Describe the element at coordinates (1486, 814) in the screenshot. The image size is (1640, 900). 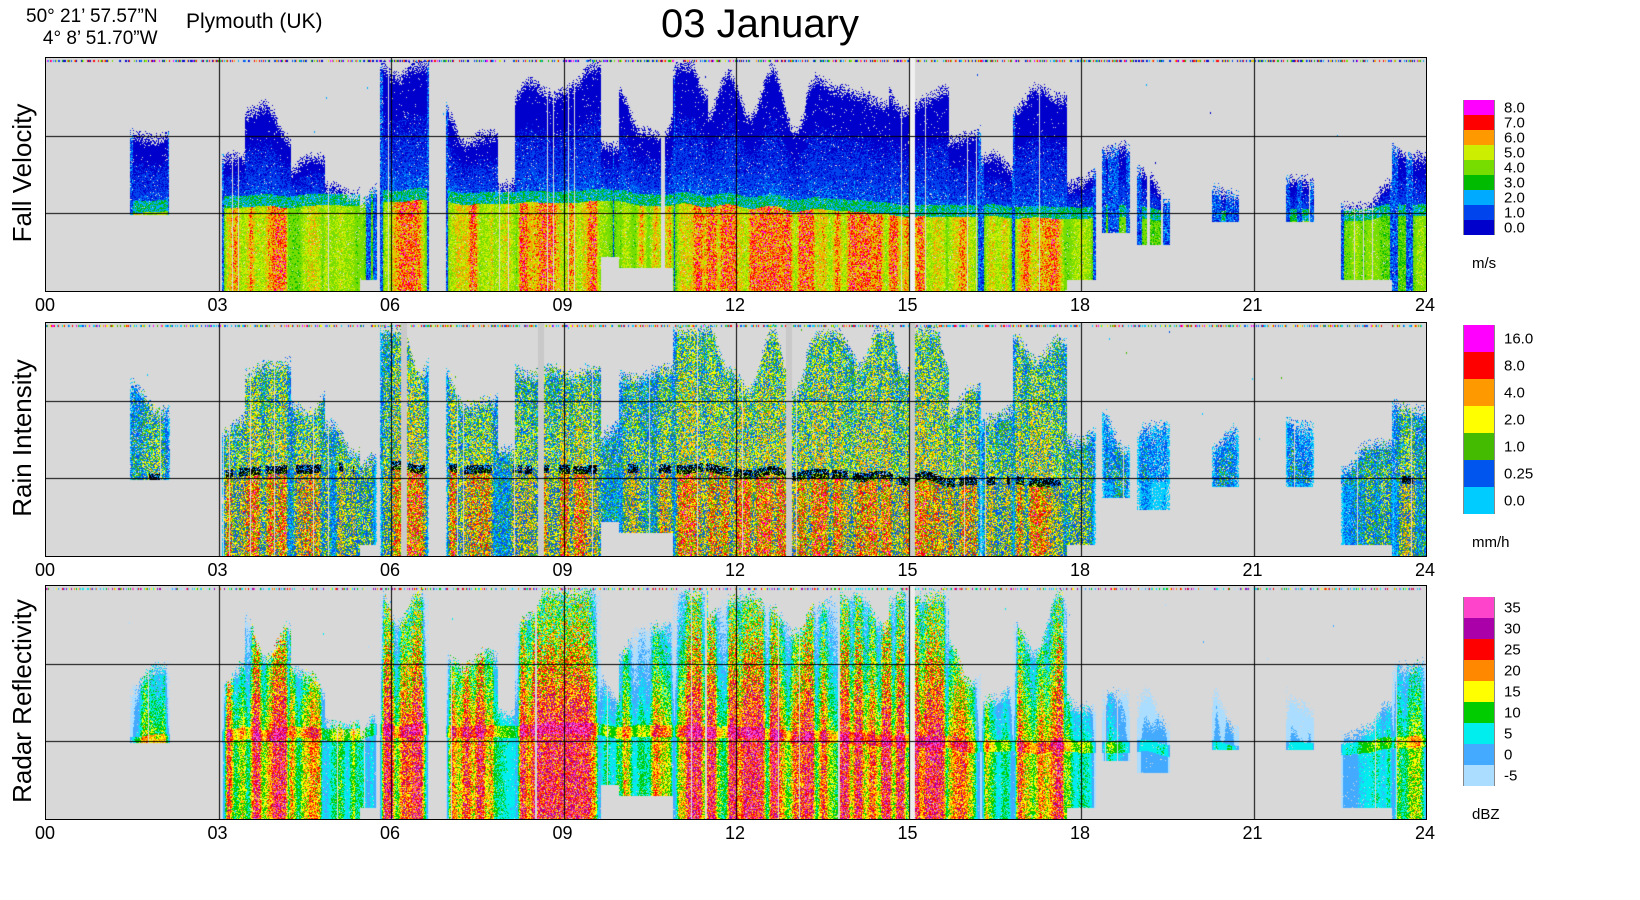
I see `colorbar-unit-label: dBZ` at that location.